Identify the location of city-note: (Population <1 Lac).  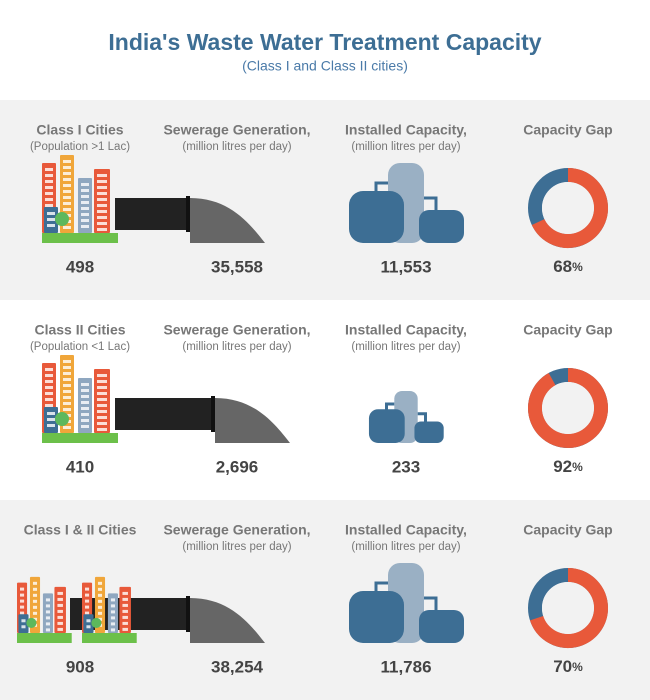
(80, 347).